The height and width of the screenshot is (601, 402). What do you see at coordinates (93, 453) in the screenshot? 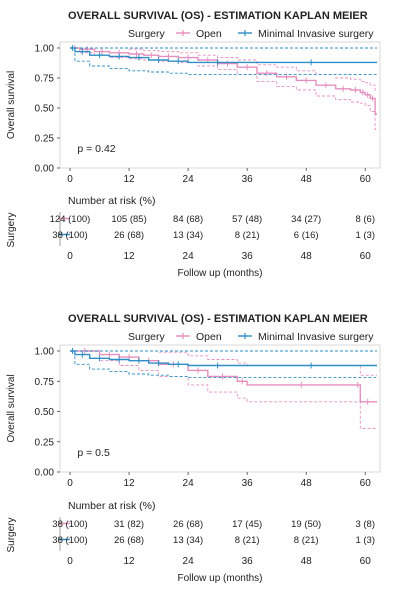
I see `p-value-annotation: p = 0.5` at bounding box center [93, 453].